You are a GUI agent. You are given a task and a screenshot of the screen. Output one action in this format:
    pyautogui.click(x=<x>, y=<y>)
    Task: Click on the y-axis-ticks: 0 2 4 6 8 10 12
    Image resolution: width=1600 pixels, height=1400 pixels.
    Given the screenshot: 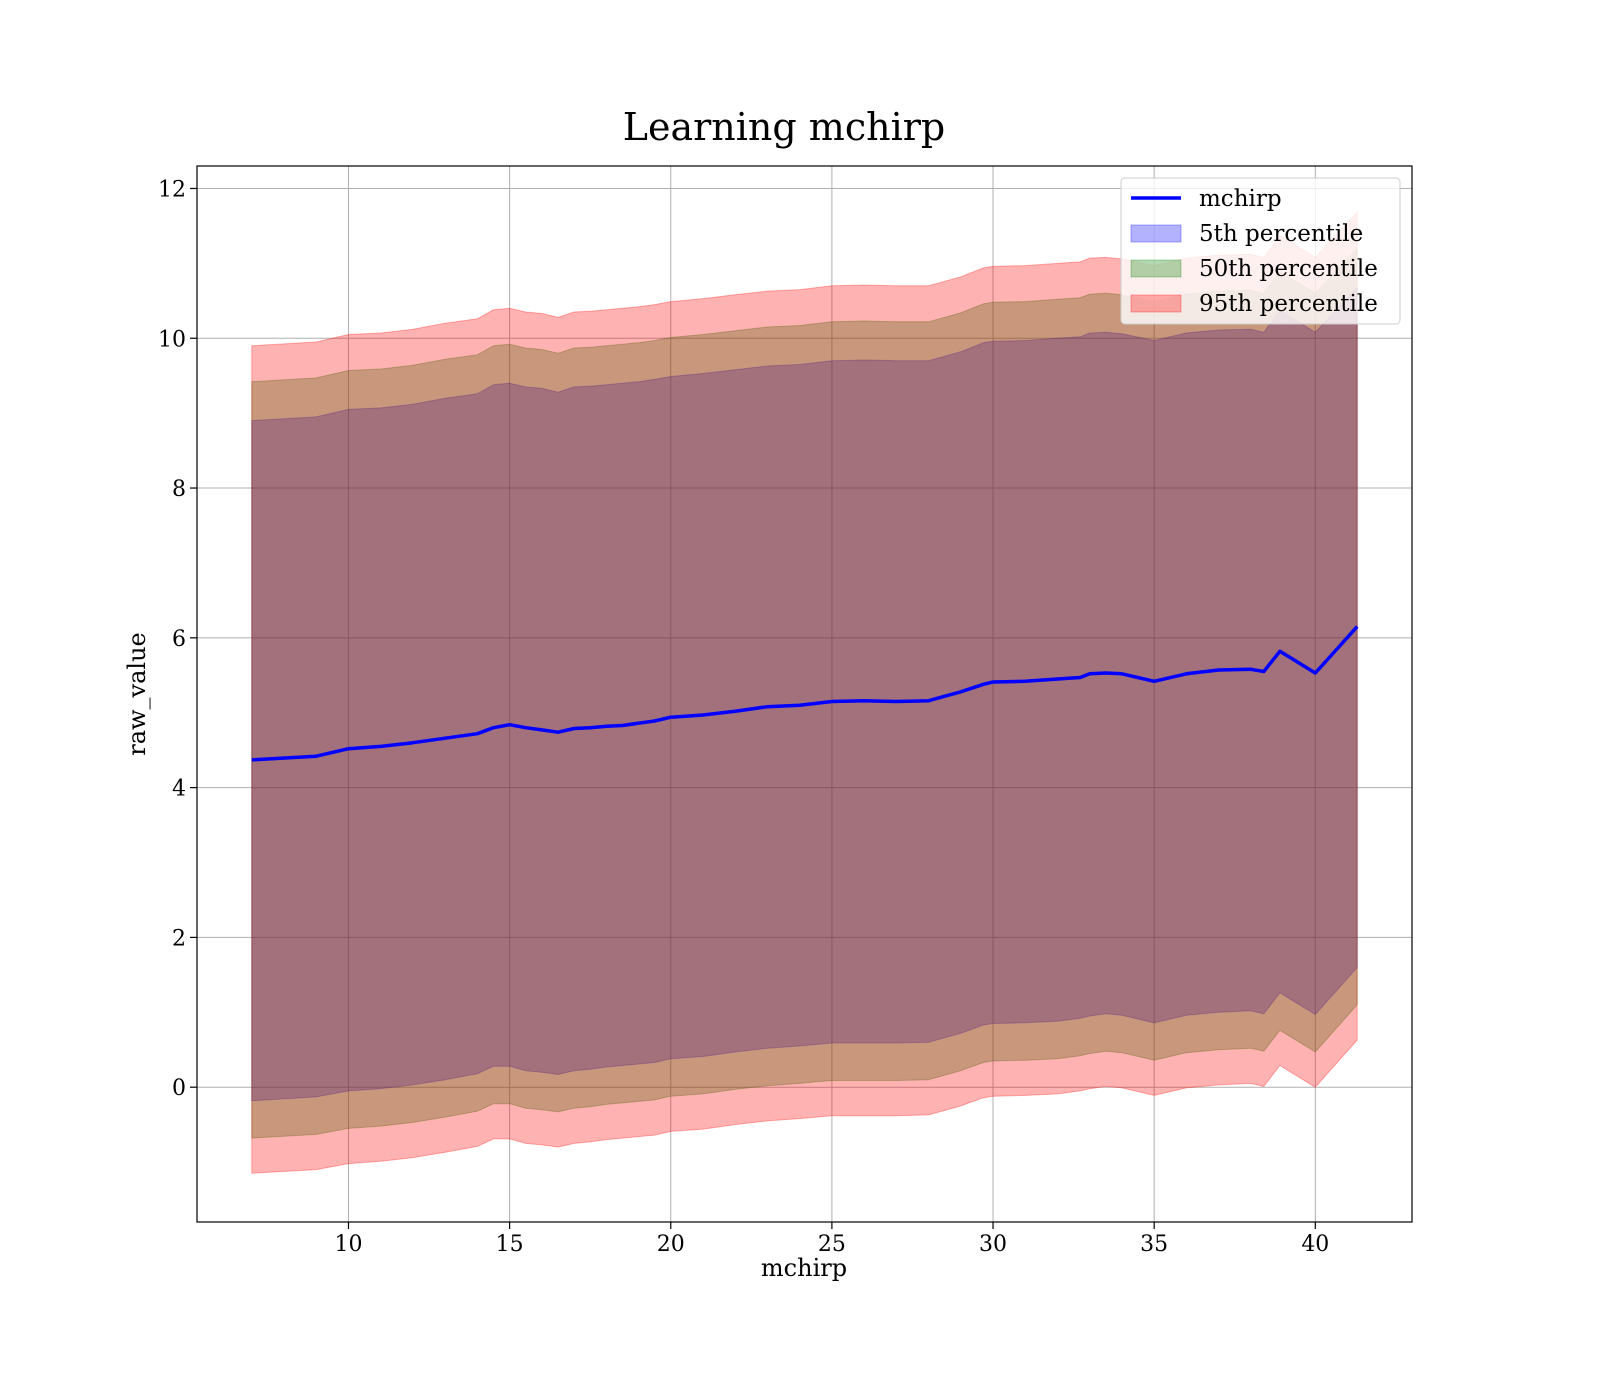 What is the action you would take?
    pyautogui.click(x=177, y=639)
    